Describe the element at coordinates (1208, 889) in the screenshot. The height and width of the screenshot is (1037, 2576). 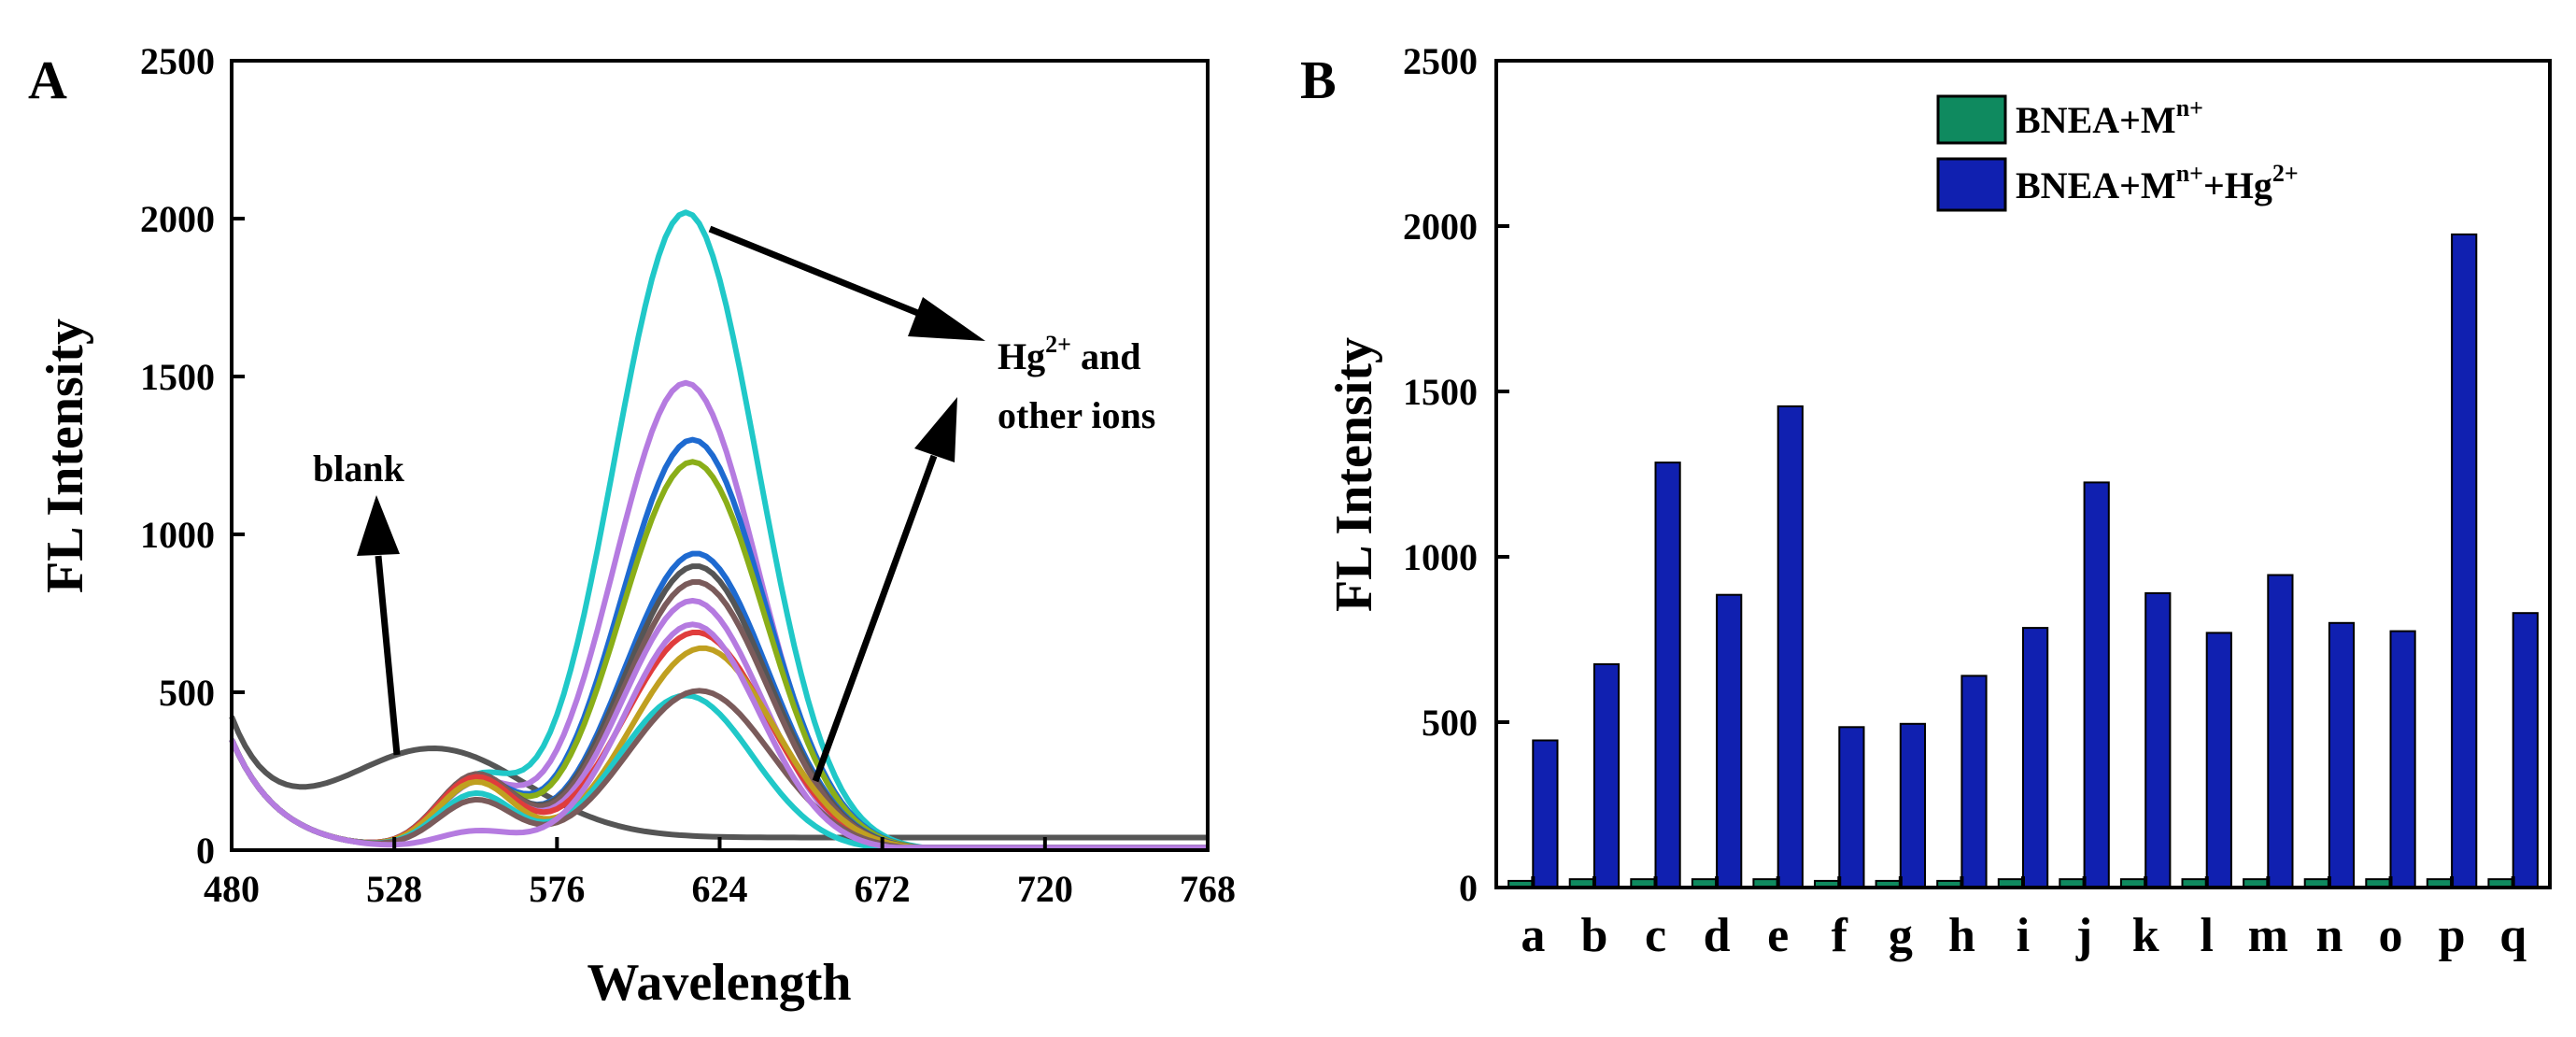
I see `panel-a-x-tick-label: 768` at that location.